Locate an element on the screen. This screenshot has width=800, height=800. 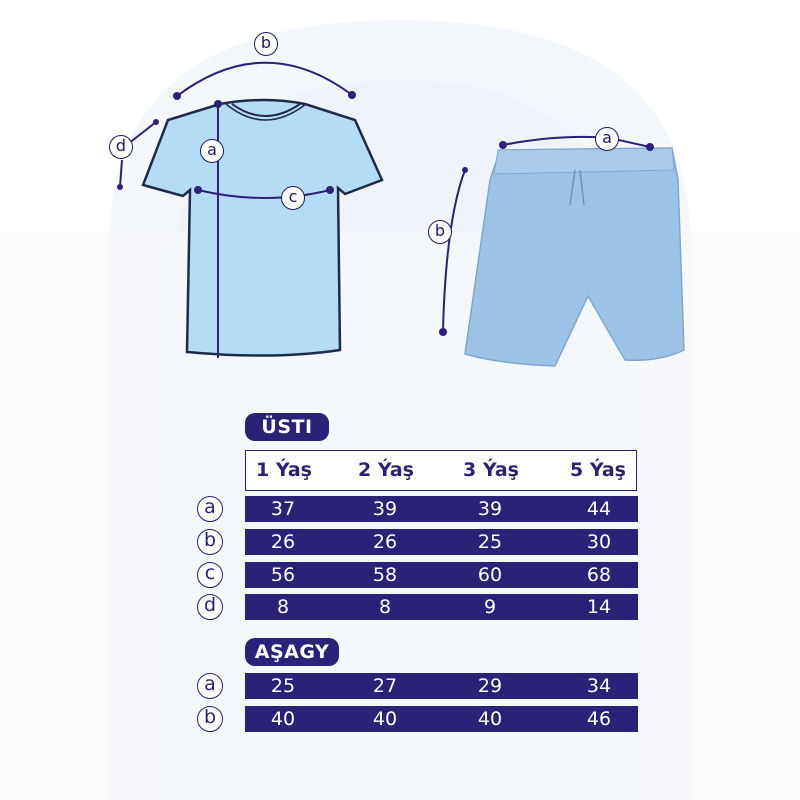
size-header-row: 1 Ýaş 2 Ýaş 3 Ýaş 5 Ýaş is located at coordinates (441, 470).